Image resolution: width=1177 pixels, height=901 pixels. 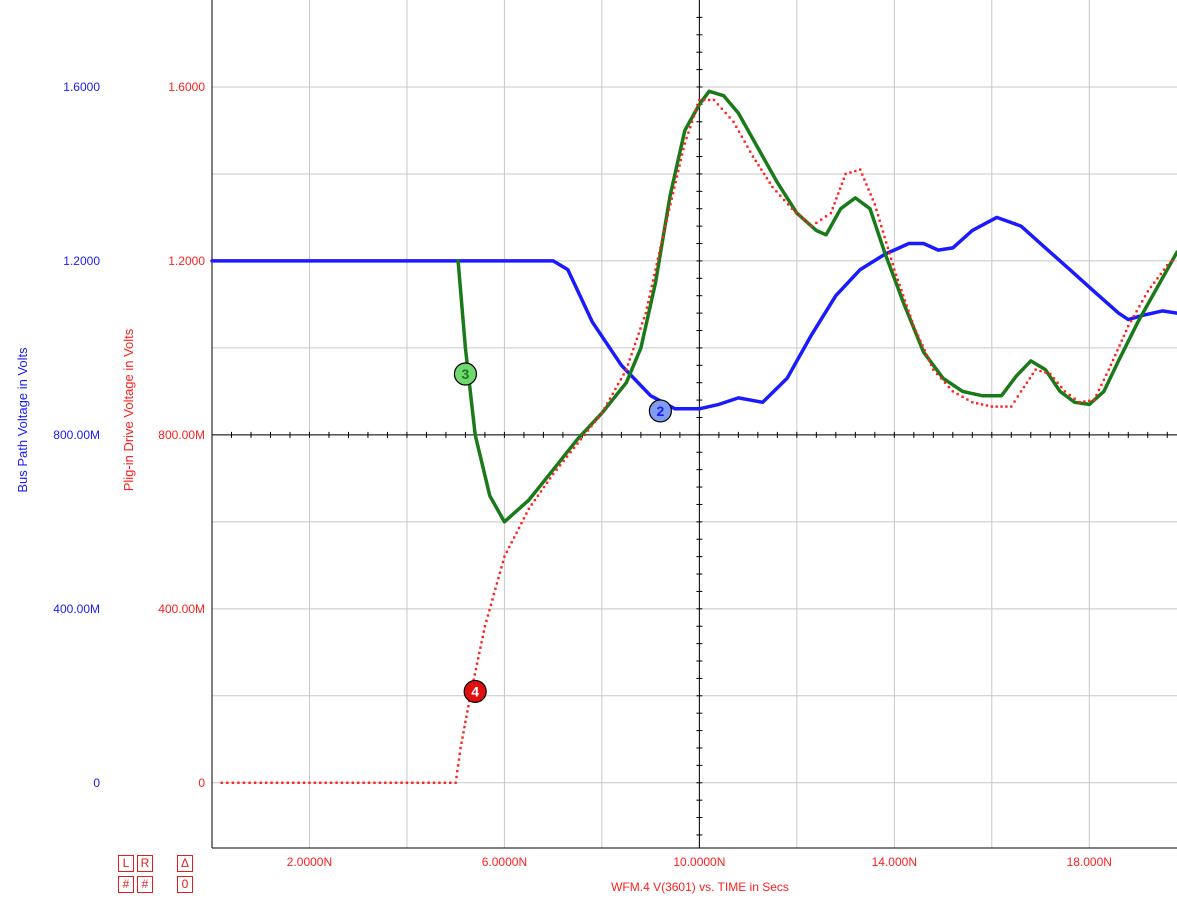 I want to click on left-cursor-number-button: #, so click(x=126, y=884).